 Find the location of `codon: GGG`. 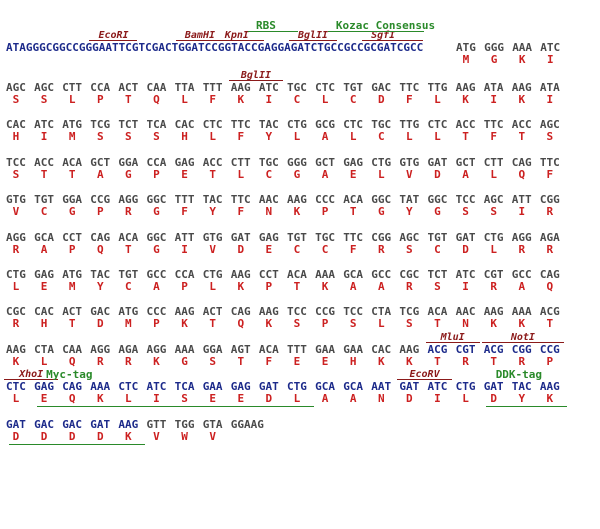

codon: GGG is located at coordinates (297, 162).